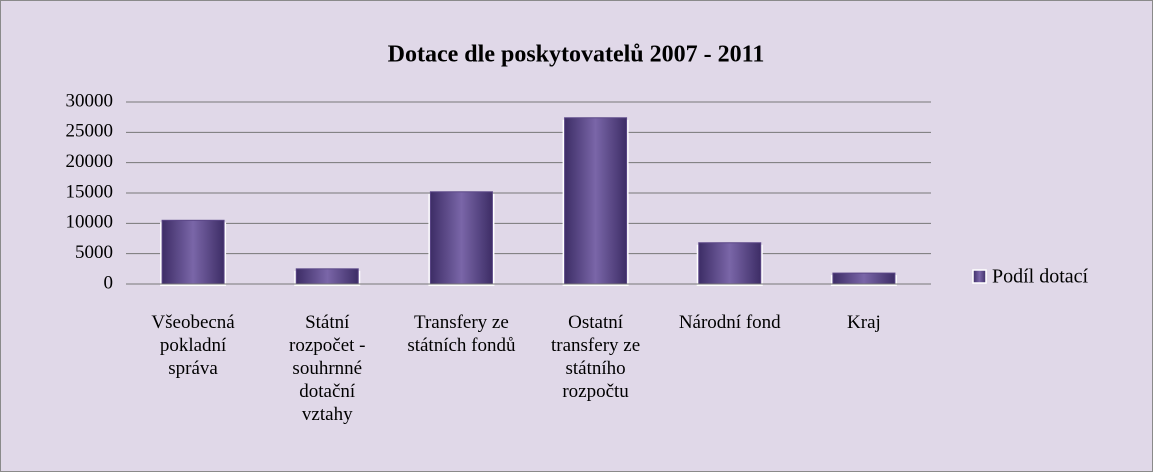 This screenshot has height=472, width=1153. Describe the element at coordinates (90, 161) in the screenshot. I see `y-tick-label: 20000` at that location.